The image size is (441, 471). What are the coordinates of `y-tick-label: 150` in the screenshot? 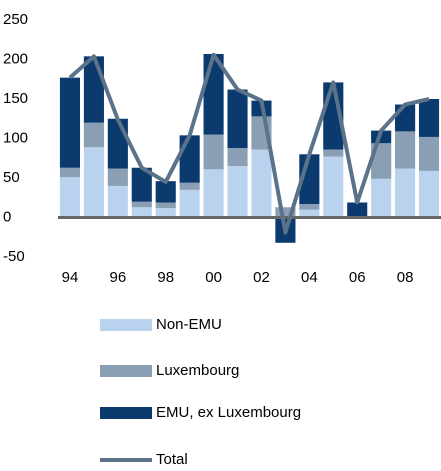 It's located at (15, 98).